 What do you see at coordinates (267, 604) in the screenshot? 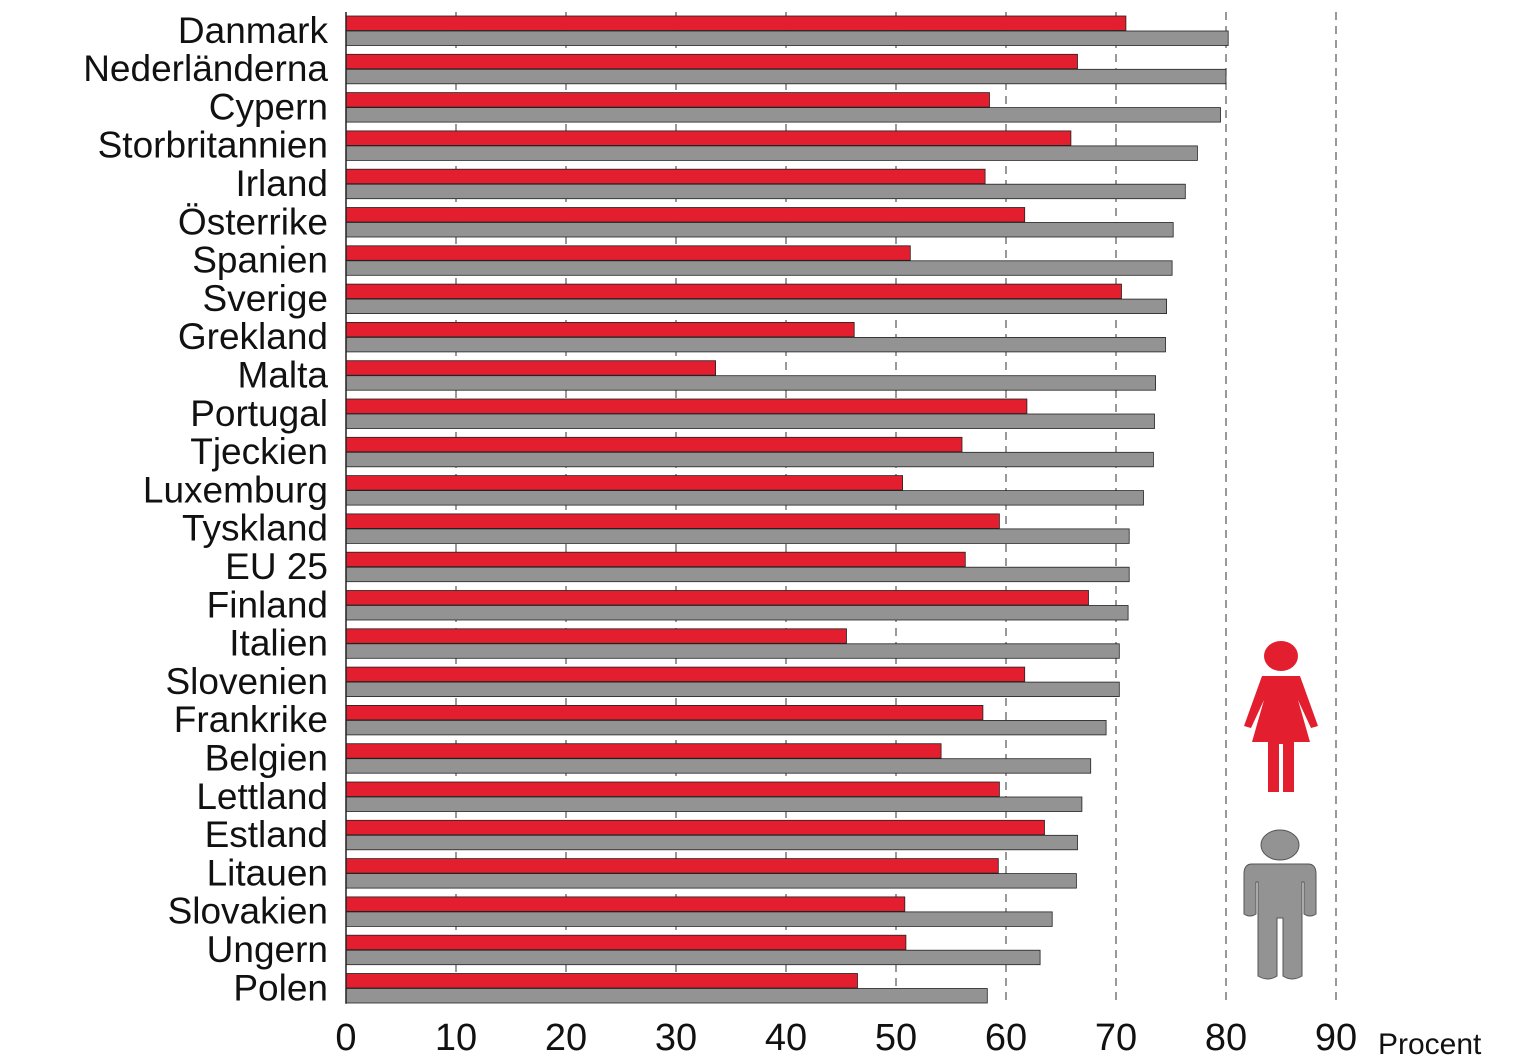
I see `y-tick-label: Finland` at bounding box center [267, 604].